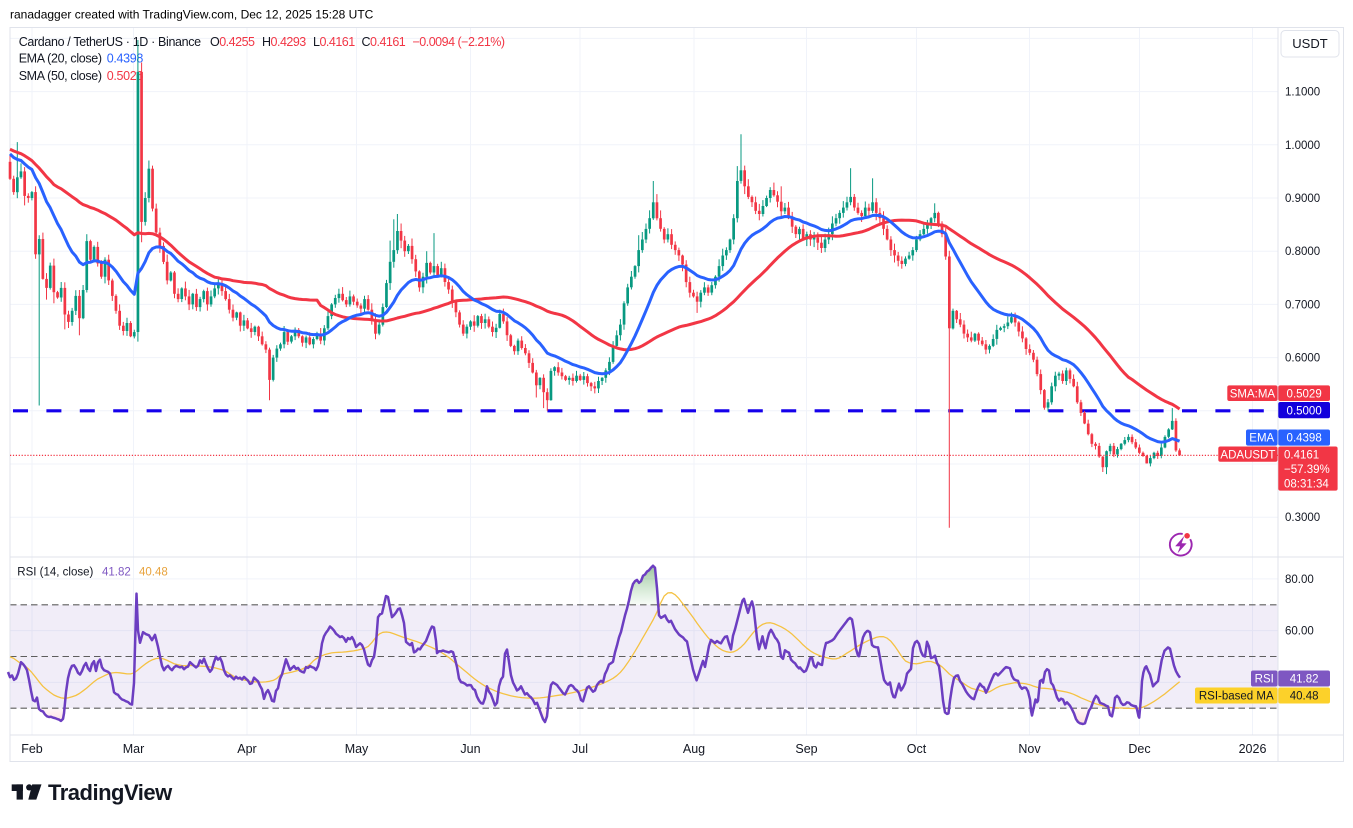 This screenshot has height=828, width=1353. What do you see at coordinates (1302, 518) in the screenshot?
I see `svg-text: 0.3000` at bounding box center [1302, 518].